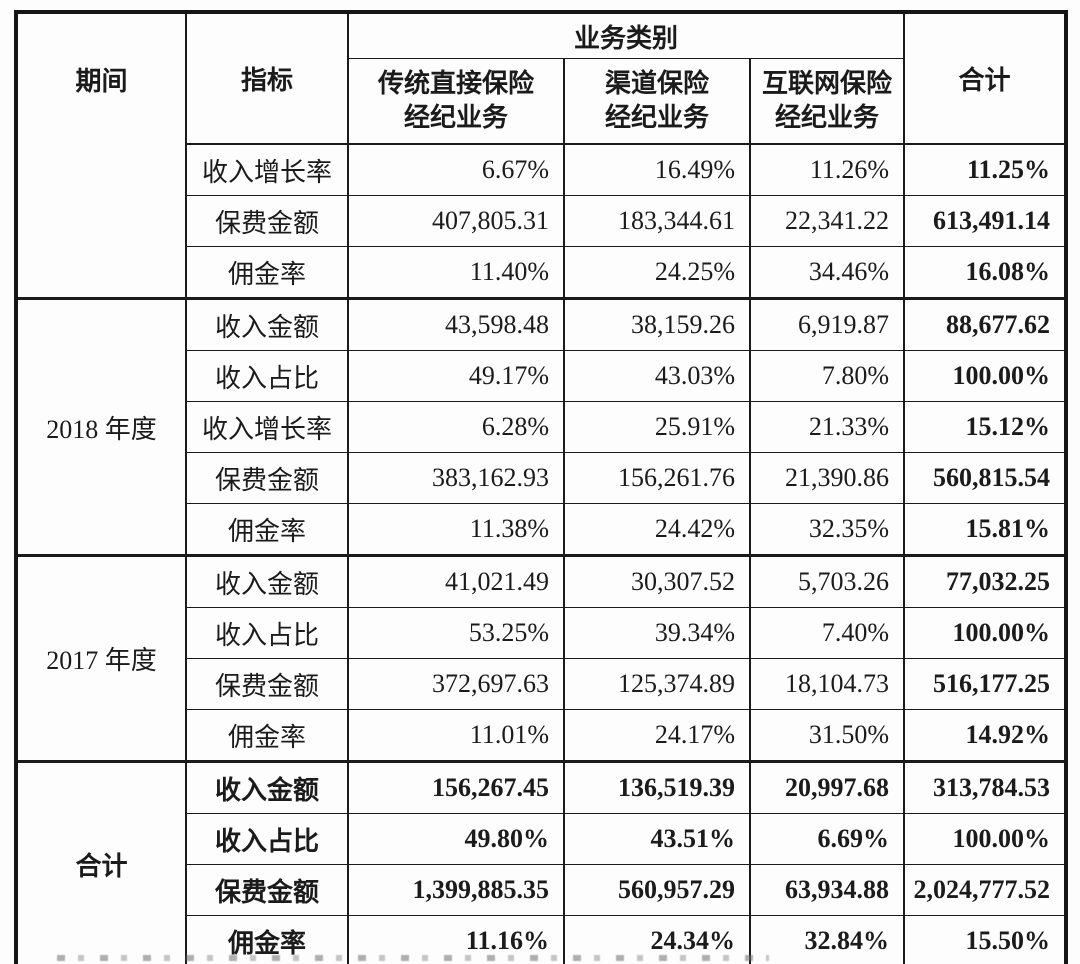  I want to click on total-cell: 16.08%, so click(985, 272).